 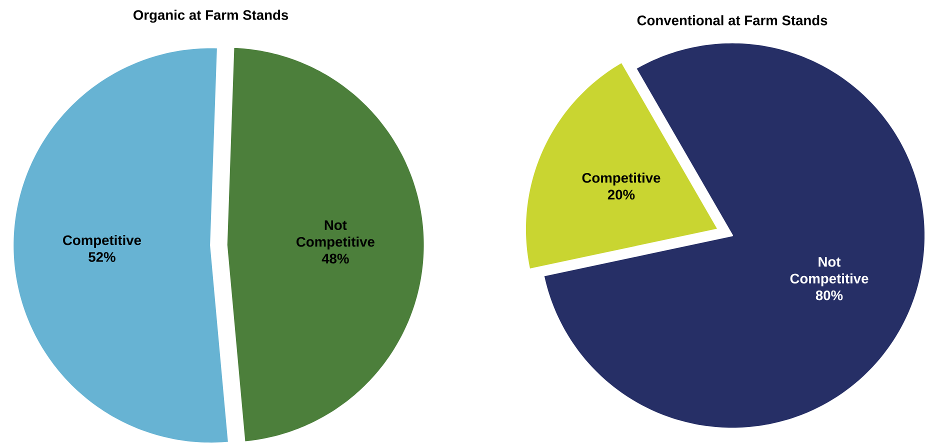 I want to click on data-label: 52%, so click(x=102, y=257).